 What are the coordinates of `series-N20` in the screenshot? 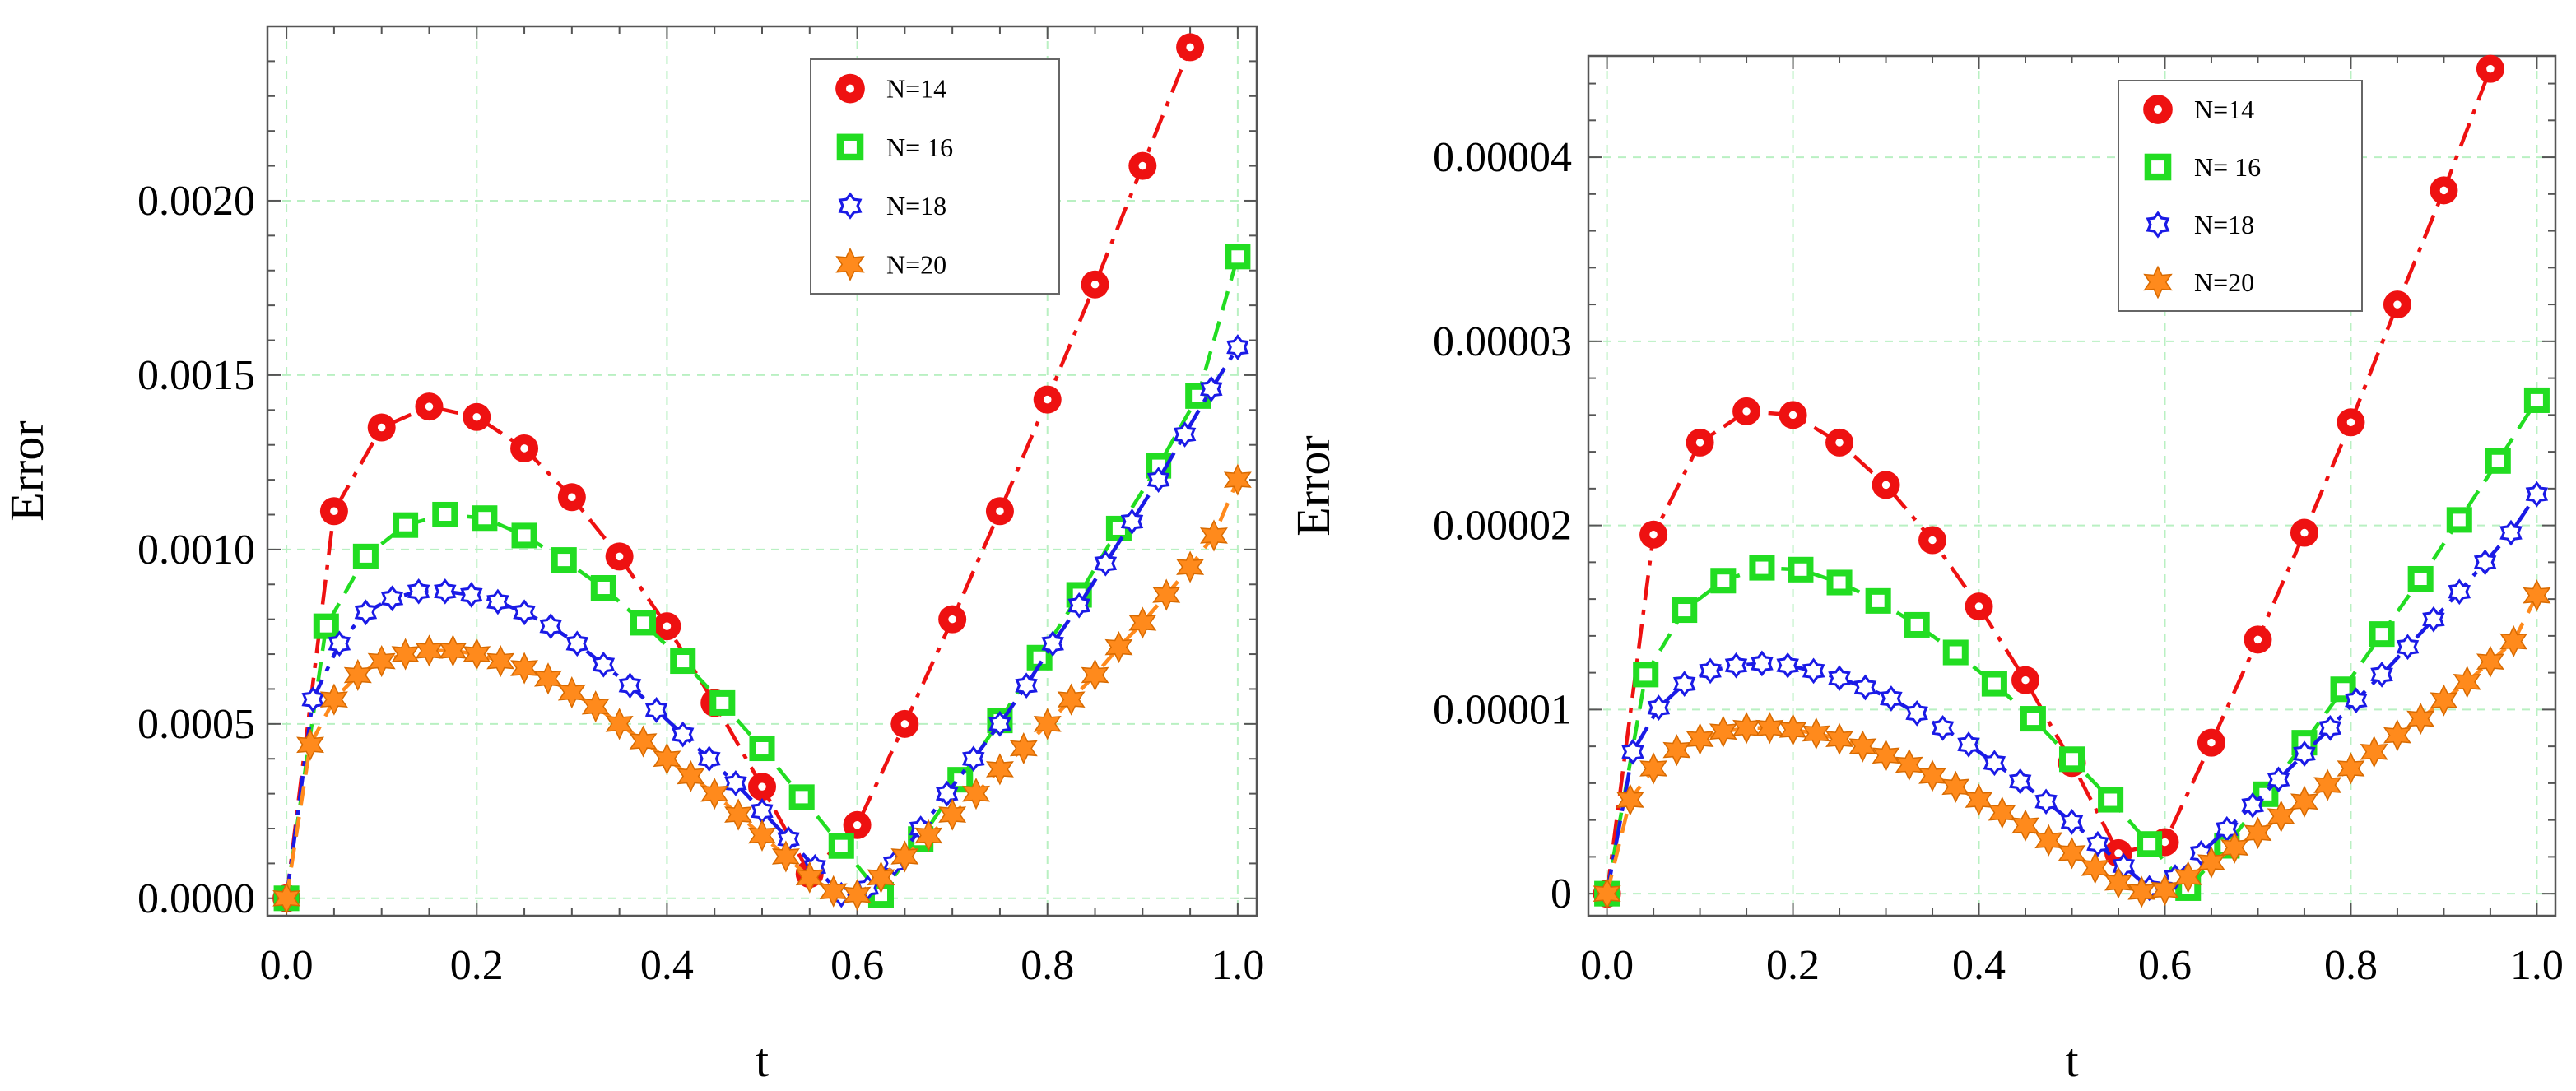 It's located at (2072, 744).